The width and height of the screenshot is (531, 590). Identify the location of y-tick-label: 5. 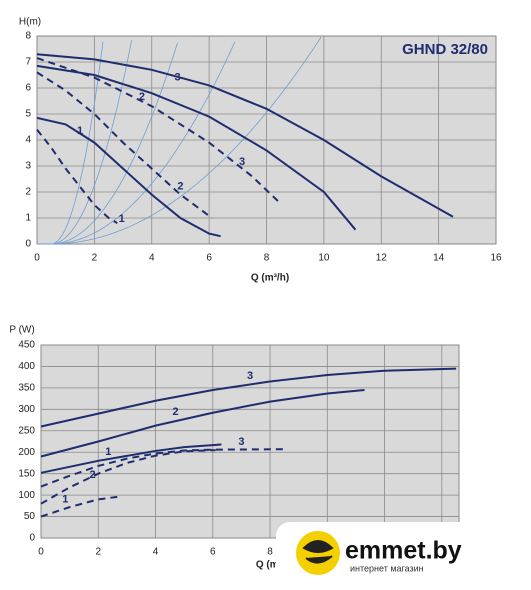
(28, 114).